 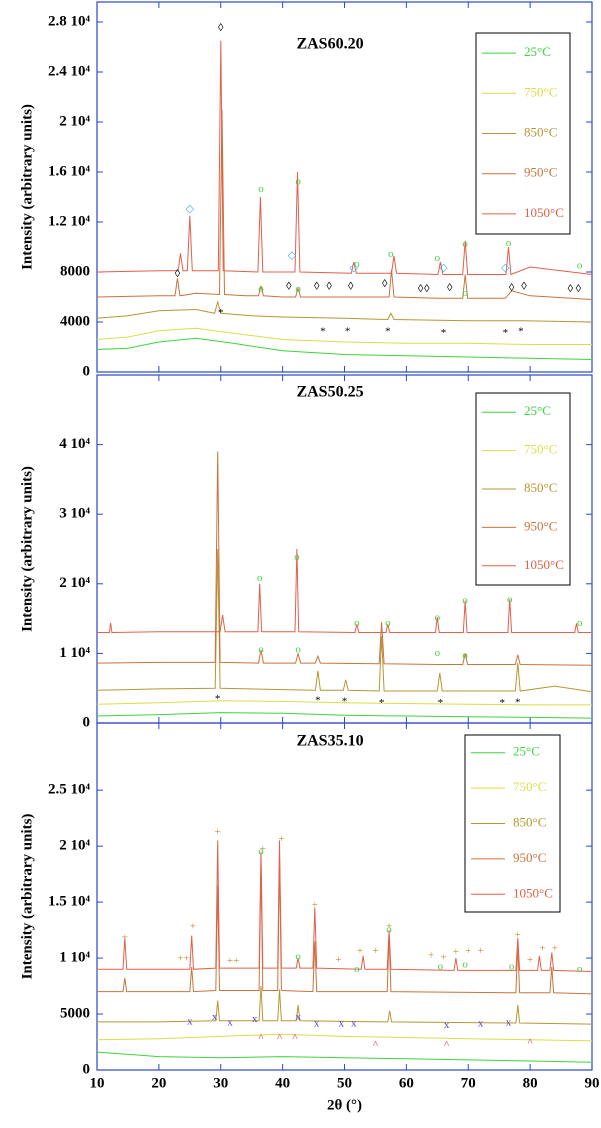 What do you see at coordinates (74, 444) in the screenshot?
I see `y-tick-label: 4 10⁴` at bounding box center [74, 444].